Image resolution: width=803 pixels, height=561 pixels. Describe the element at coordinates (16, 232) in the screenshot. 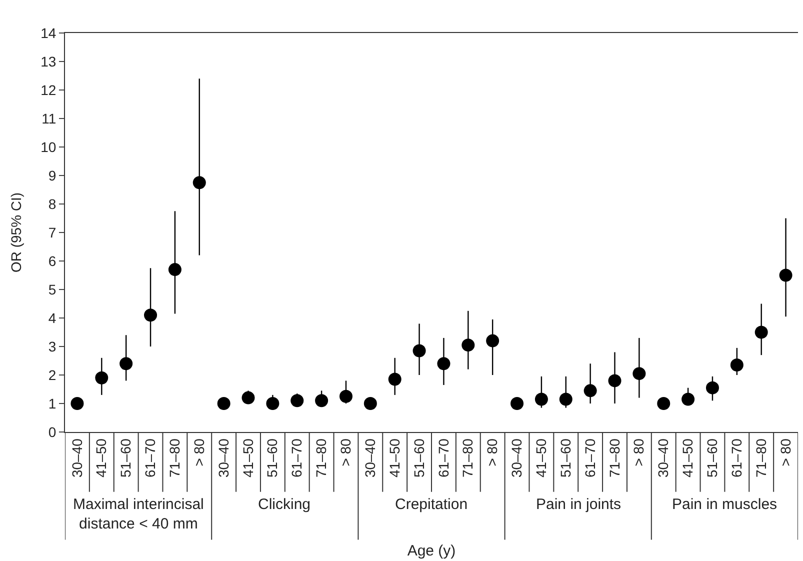

I see `y-axis-title: OR (95% CI)` at that location.